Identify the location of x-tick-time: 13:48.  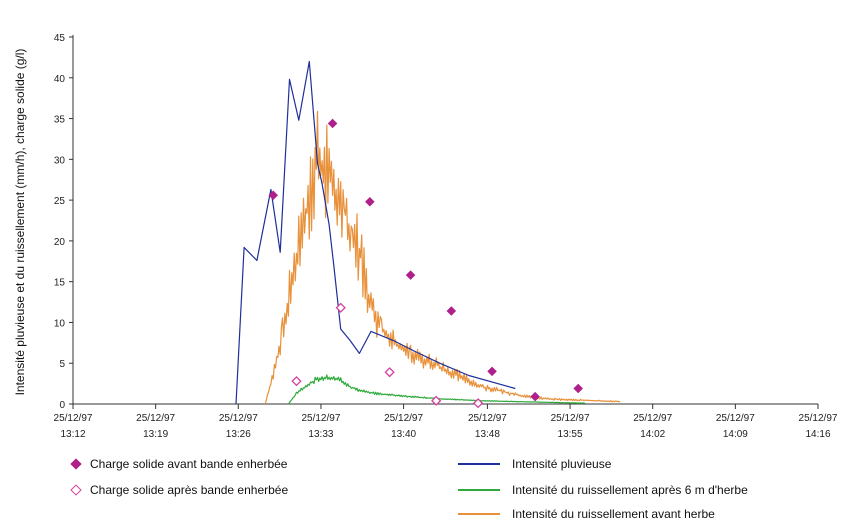
(487, 434).